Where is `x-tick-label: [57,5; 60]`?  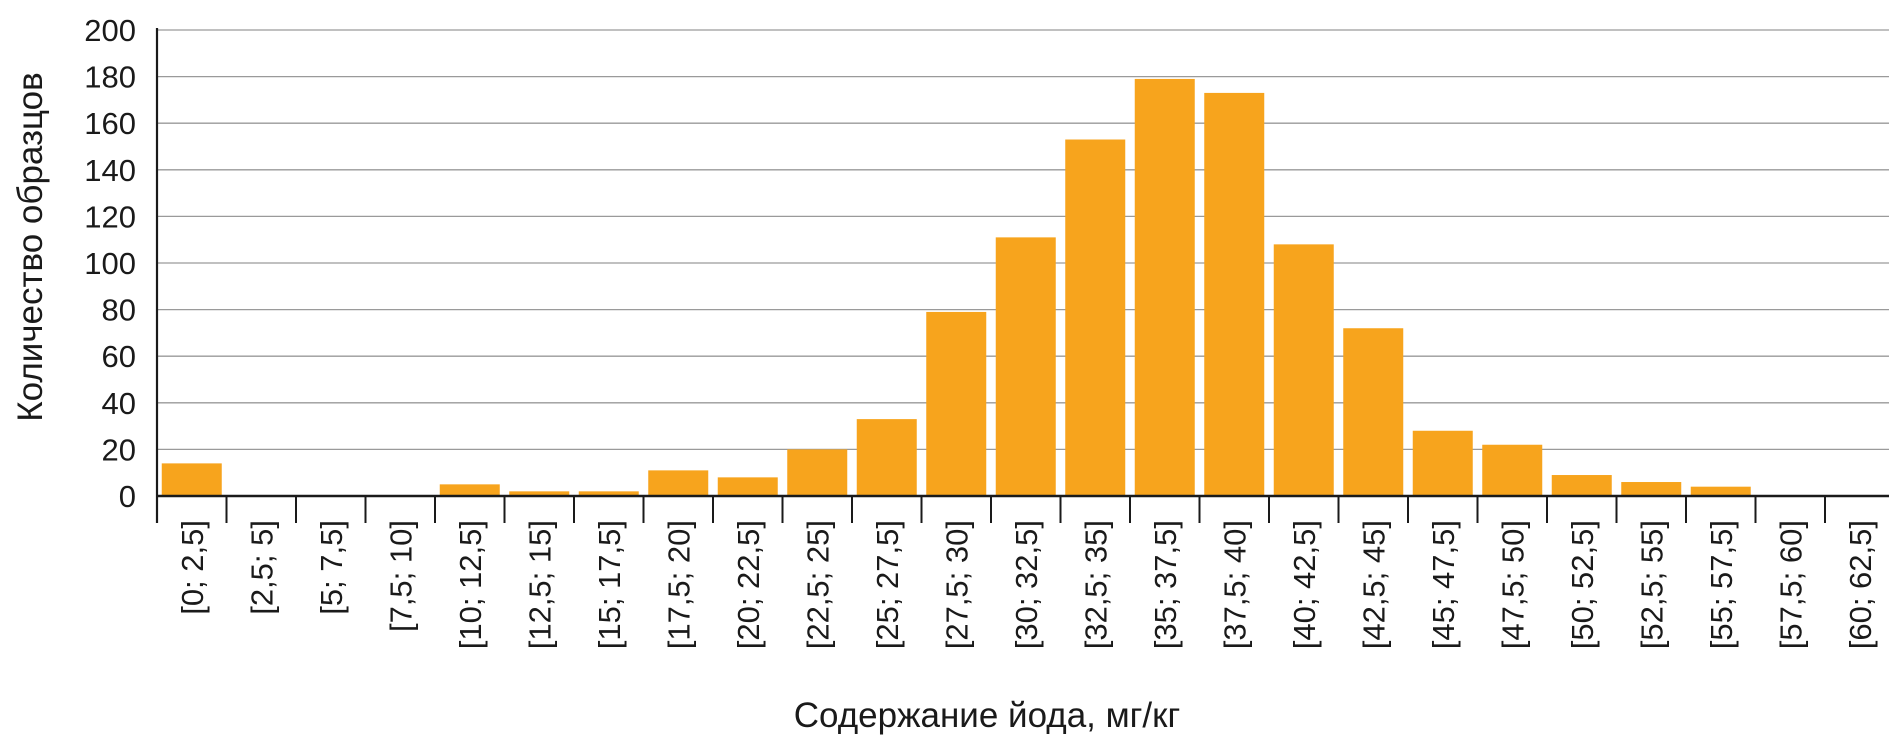 x-tick-label: [57,5; 60] is located at coordinates (1790, 584).